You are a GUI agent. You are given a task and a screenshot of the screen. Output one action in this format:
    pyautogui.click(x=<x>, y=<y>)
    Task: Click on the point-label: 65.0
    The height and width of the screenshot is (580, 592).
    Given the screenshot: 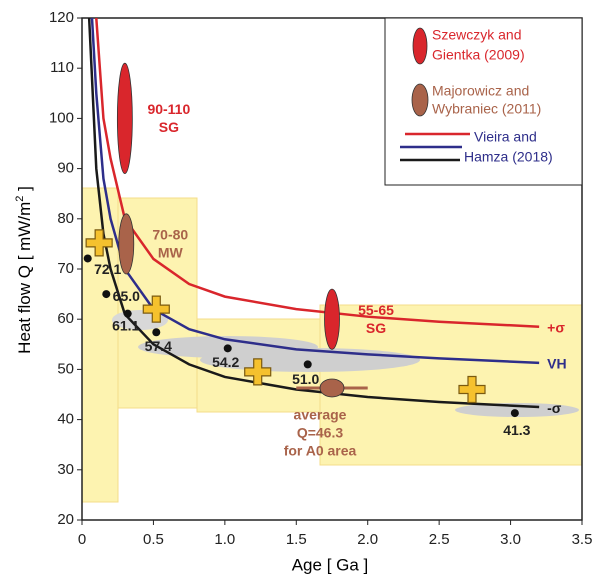 What is the action you would take?
    pyautogui.click(x=126, y=296)
    